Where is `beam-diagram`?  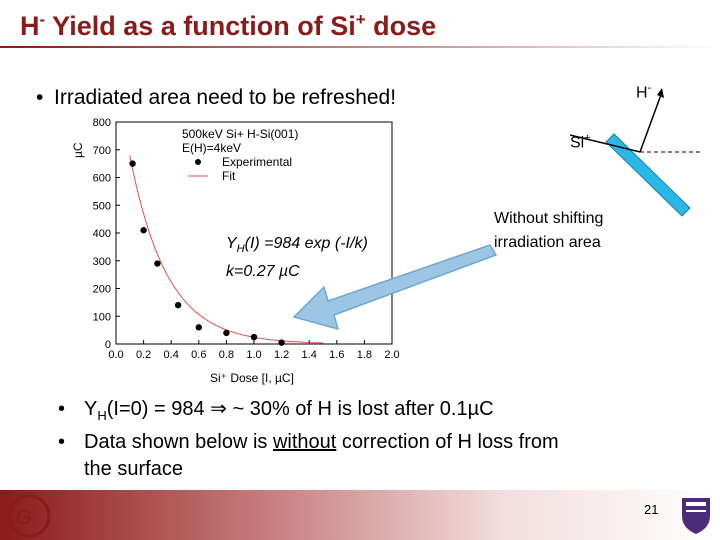 beam-diagram is located at coordinates (634, 152).